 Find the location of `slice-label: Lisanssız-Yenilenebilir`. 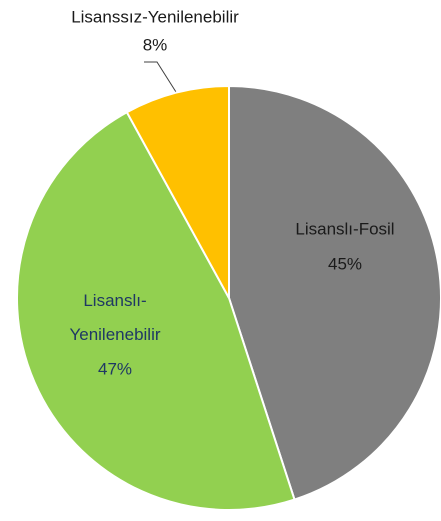

slice-label: Lisanssız-Yenilenebilir is located at coordinates (155, 16).